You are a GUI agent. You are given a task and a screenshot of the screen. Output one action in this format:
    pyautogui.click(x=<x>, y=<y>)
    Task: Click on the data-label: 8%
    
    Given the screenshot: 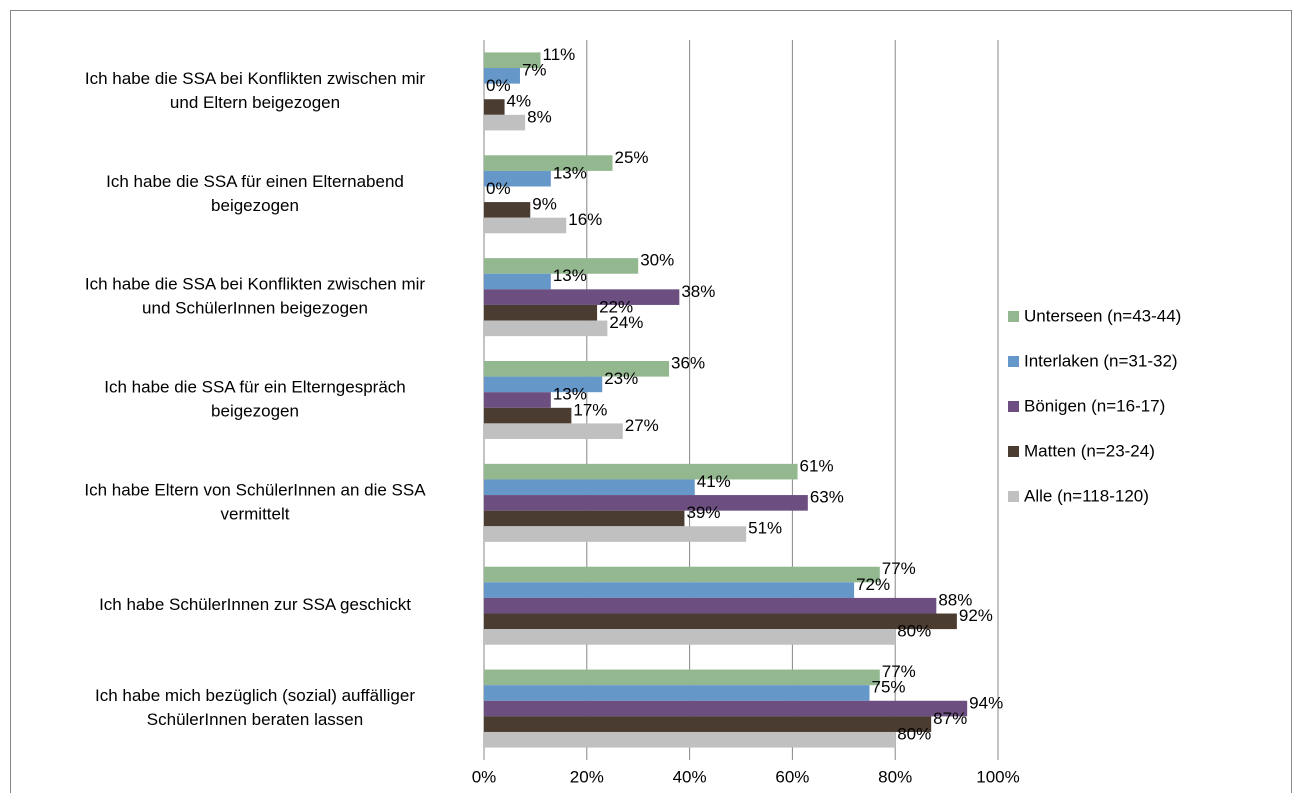 What is the action you would take?
    pyautogui.click(x=539, y=116)
    